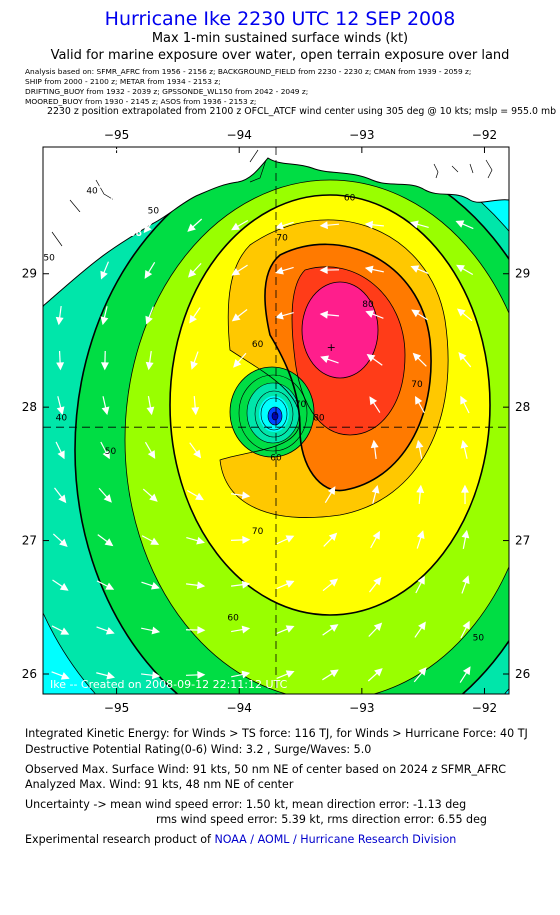  What do you see at coordinates (62, 419) in the screenshot?
I see `contour-label: 40` at bounding box center [62, 419].